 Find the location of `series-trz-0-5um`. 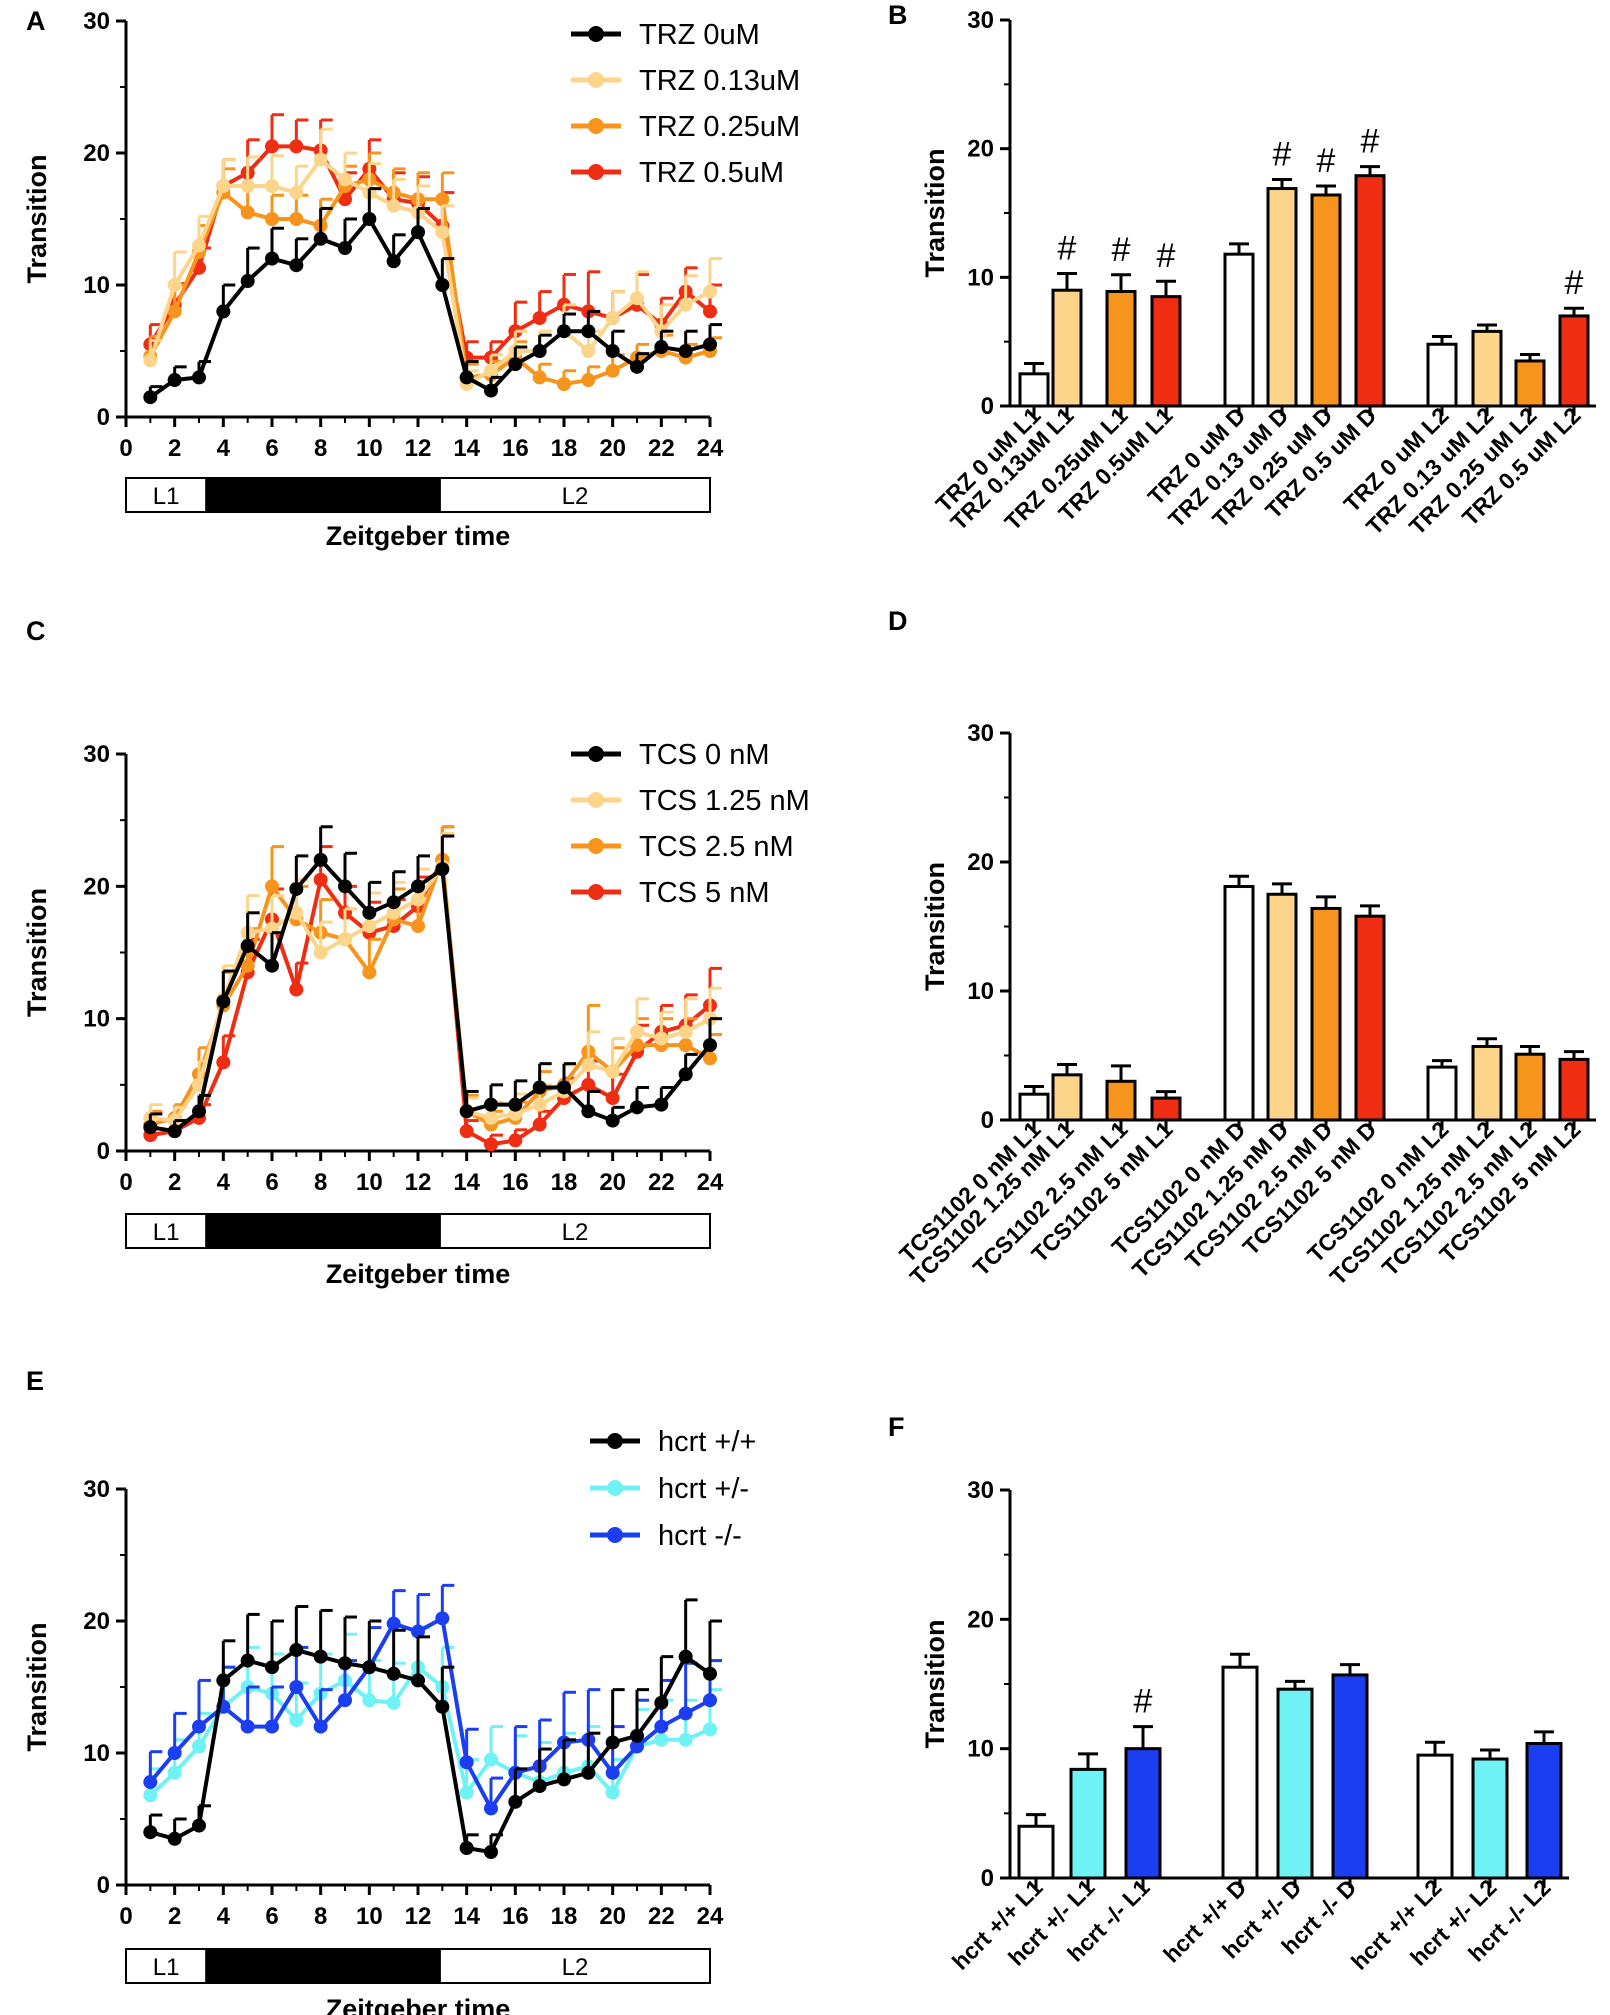

series-trz-0-5um is located at coordinates (432, 239).